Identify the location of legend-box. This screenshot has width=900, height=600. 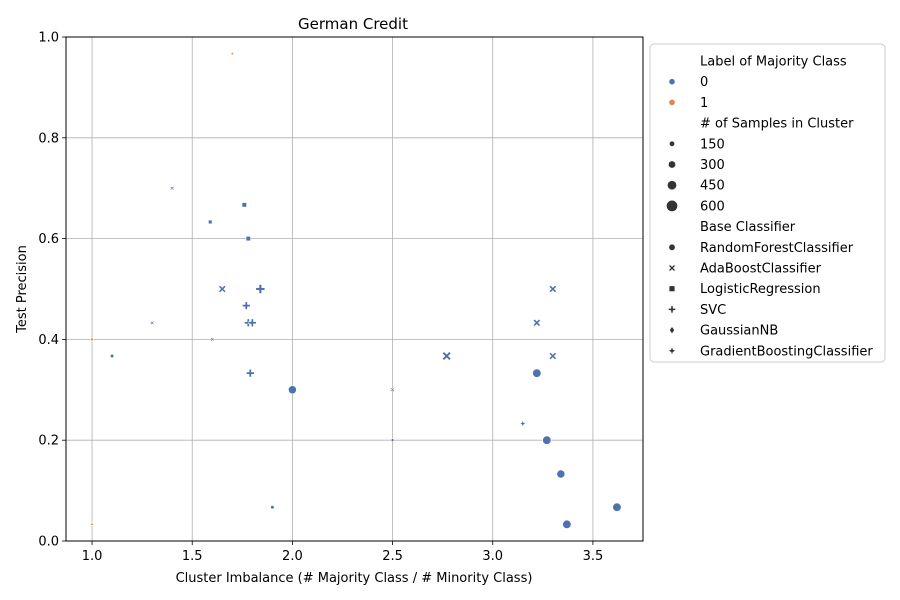
(767, 203).